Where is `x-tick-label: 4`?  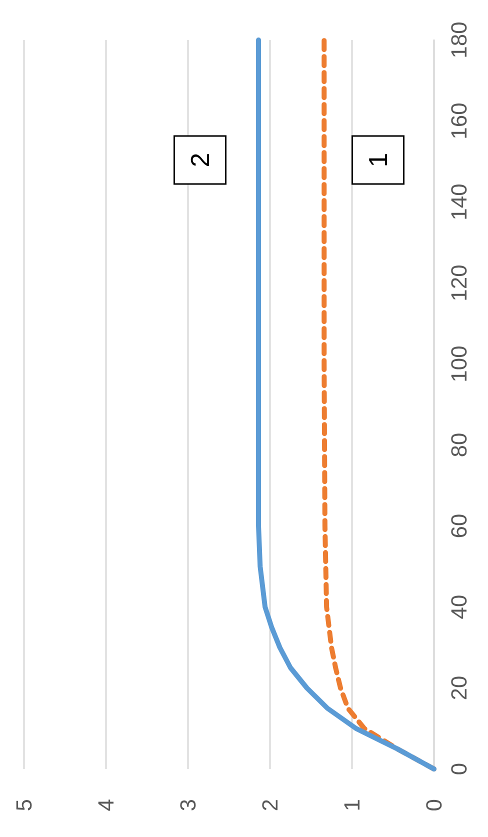
x-tick-label: 4 is located at coordinates (106, 805).